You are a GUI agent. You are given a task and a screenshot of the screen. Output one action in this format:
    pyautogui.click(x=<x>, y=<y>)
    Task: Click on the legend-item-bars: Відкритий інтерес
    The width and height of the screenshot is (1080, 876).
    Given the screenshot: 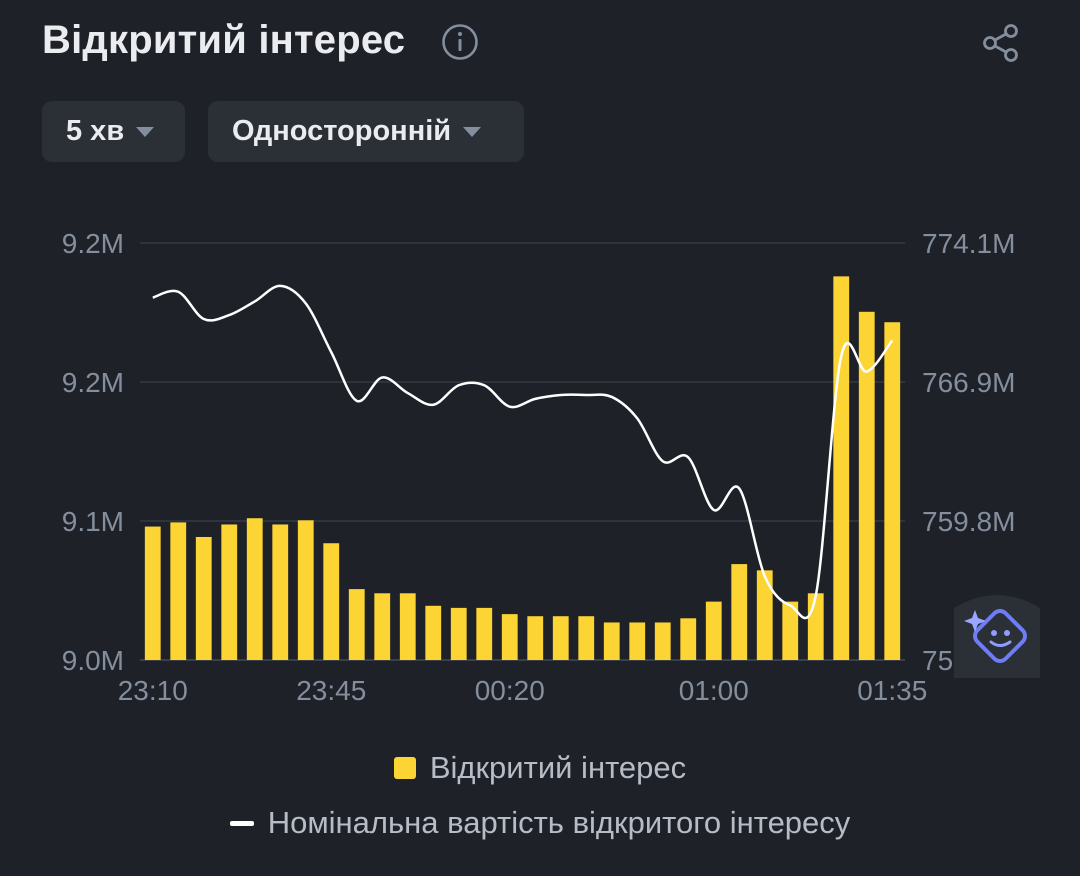 What is the action you would take?
    pyautogui.click(x=540, y=768)
    